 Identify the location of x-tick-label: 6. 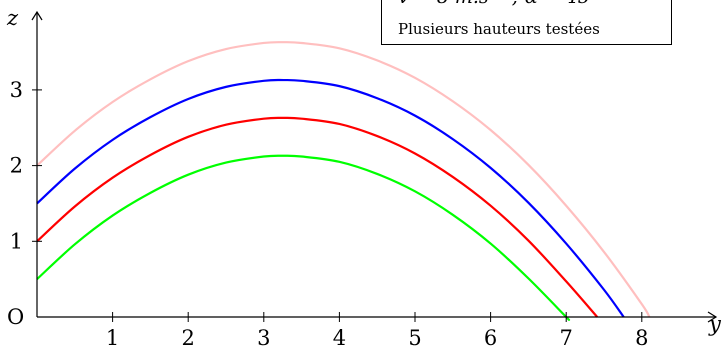
(490, 337).